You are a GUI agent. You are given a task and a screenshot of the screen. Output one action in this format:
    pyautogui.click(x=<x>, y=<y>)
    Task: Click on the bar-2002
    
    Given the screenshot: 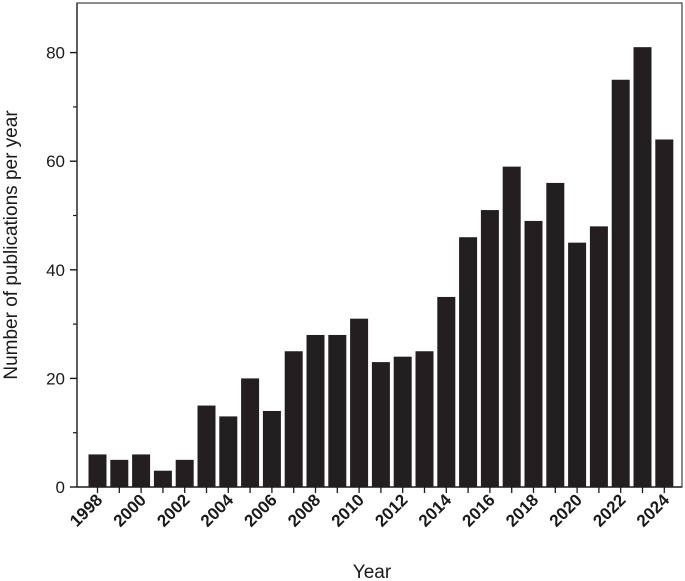 What is the action you would take?
    pyautogui.click(x=184, y=473)
    